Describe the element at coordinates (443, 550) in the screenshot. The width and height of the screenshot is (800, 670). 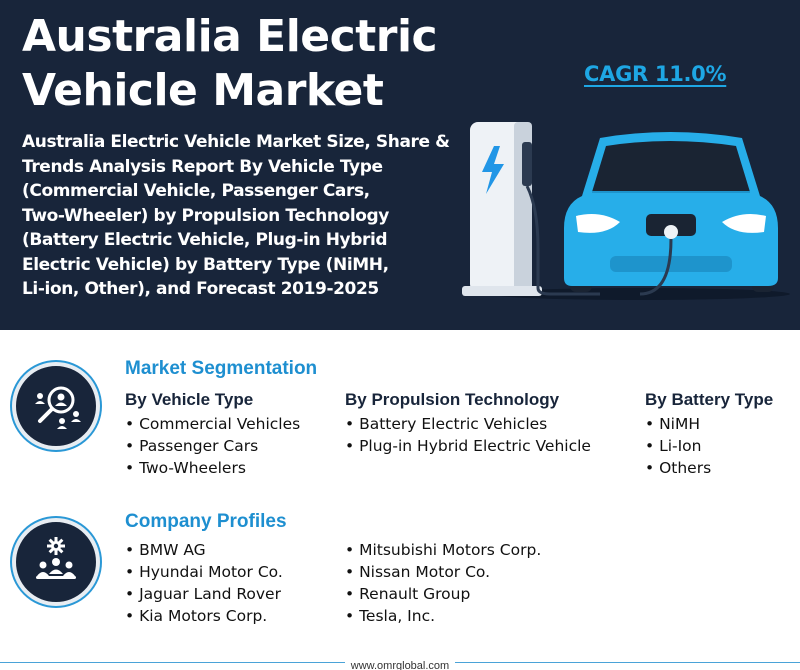
I see `list-item: Mitsubishi Motors Corp.` at that location.